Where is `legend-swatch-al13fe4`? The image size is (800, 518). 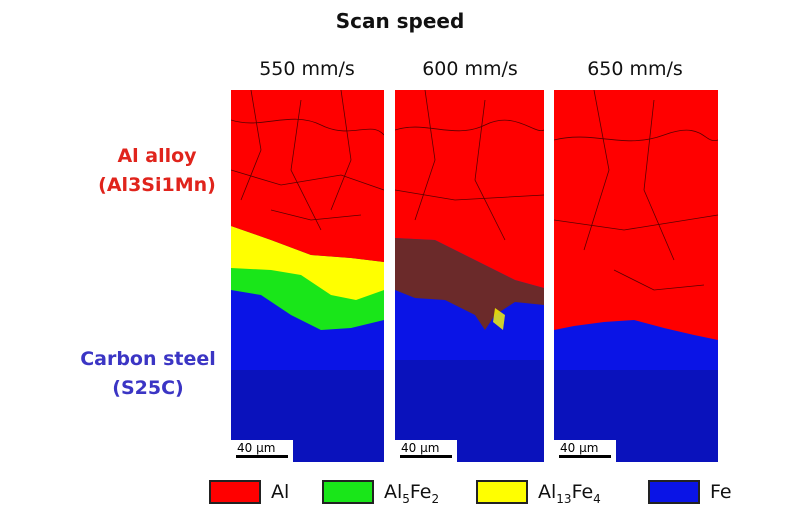
legend-swatch-al13fe4 is located at coordinates (502, 492).